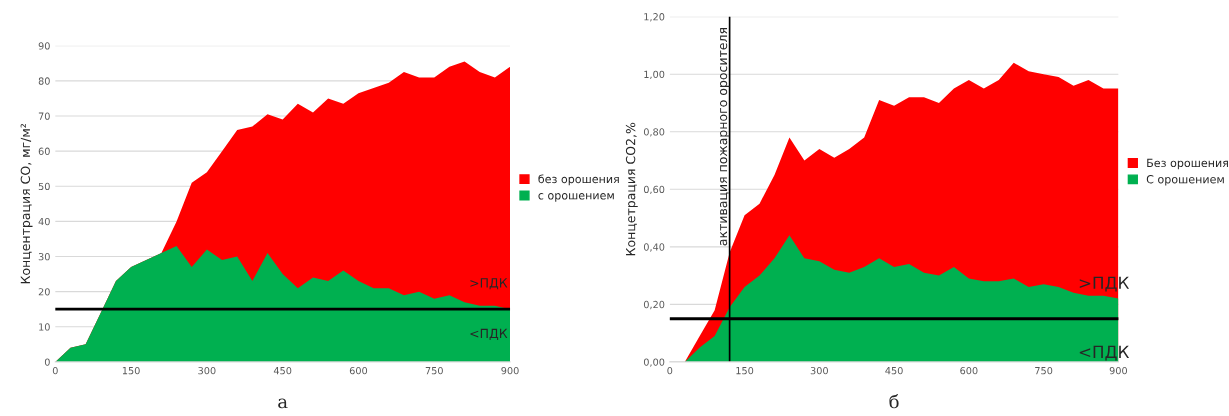  I want to click on y-tick-label: 0,40, so click(654, 247).